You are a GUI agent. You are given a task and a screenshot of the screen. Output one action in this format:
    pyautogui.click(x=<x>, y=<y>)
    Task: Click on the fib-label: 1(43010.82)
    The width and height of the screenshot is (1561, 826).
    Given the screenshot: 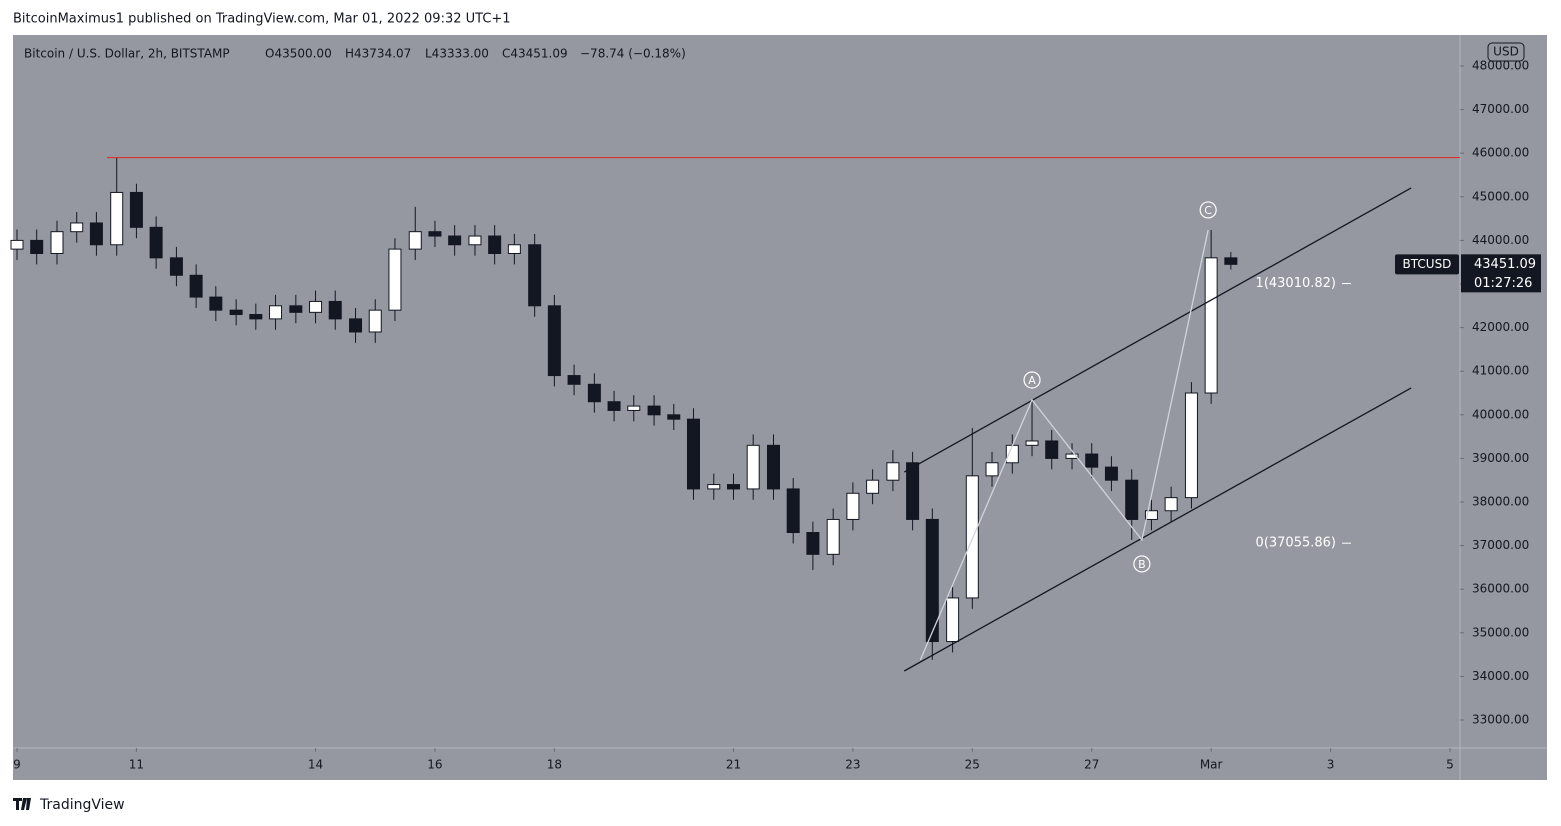 What is the action you would take?
    pyautogui.click(x=1296, y=283)
    